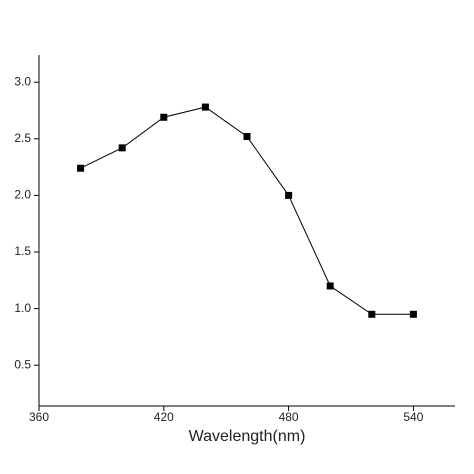 Image resolution: width=474 pixels, height=474 pixels. I want to click on x-tick-label: 480, so click(289, 417).